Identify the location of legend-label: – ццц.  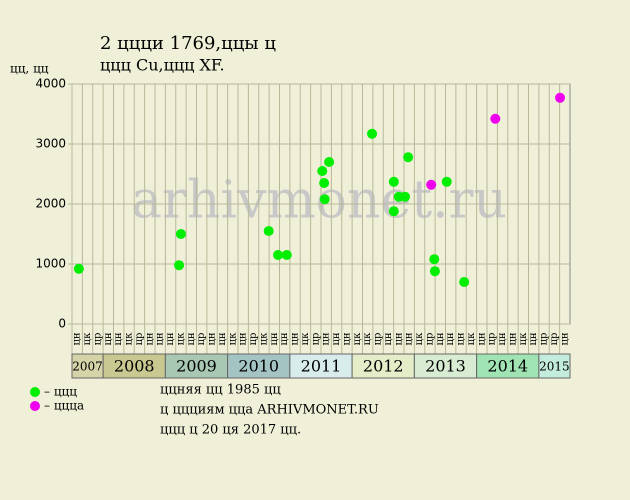
(60, 392).